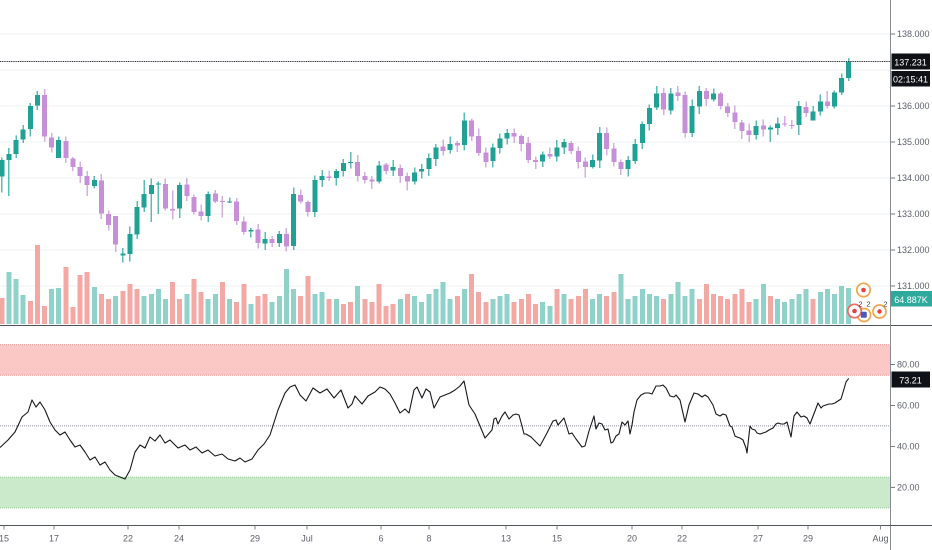  What do you see at coordinates (911, 300) in the screenshot?
I see `svg-text: 64.887K` at bounding box center [911, 300].